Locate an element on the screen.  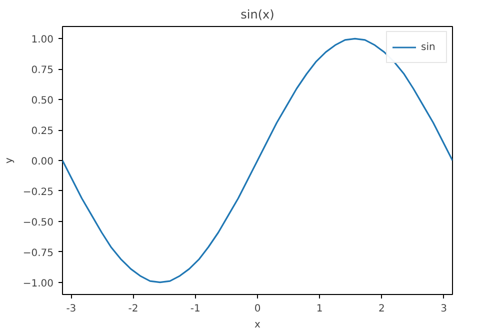
y-tick-label: −0.25 is located at coordinates (38, 192).